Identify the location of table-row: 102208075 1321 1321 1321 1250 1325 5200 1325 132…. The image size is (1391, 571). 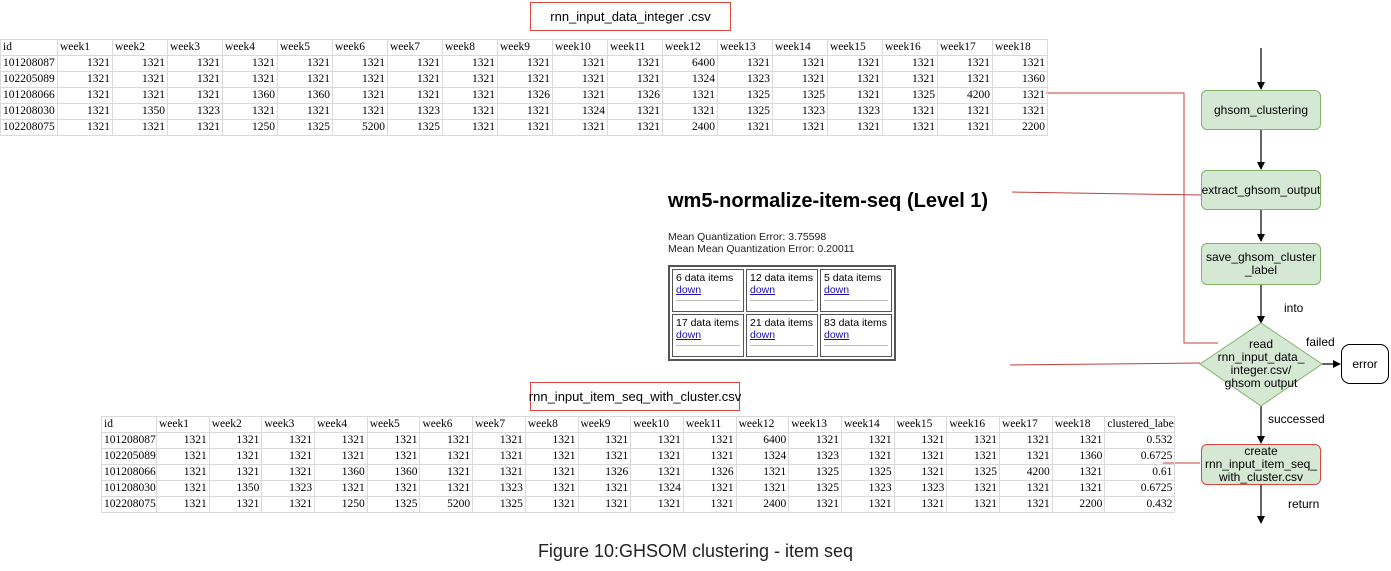
(638, 504).